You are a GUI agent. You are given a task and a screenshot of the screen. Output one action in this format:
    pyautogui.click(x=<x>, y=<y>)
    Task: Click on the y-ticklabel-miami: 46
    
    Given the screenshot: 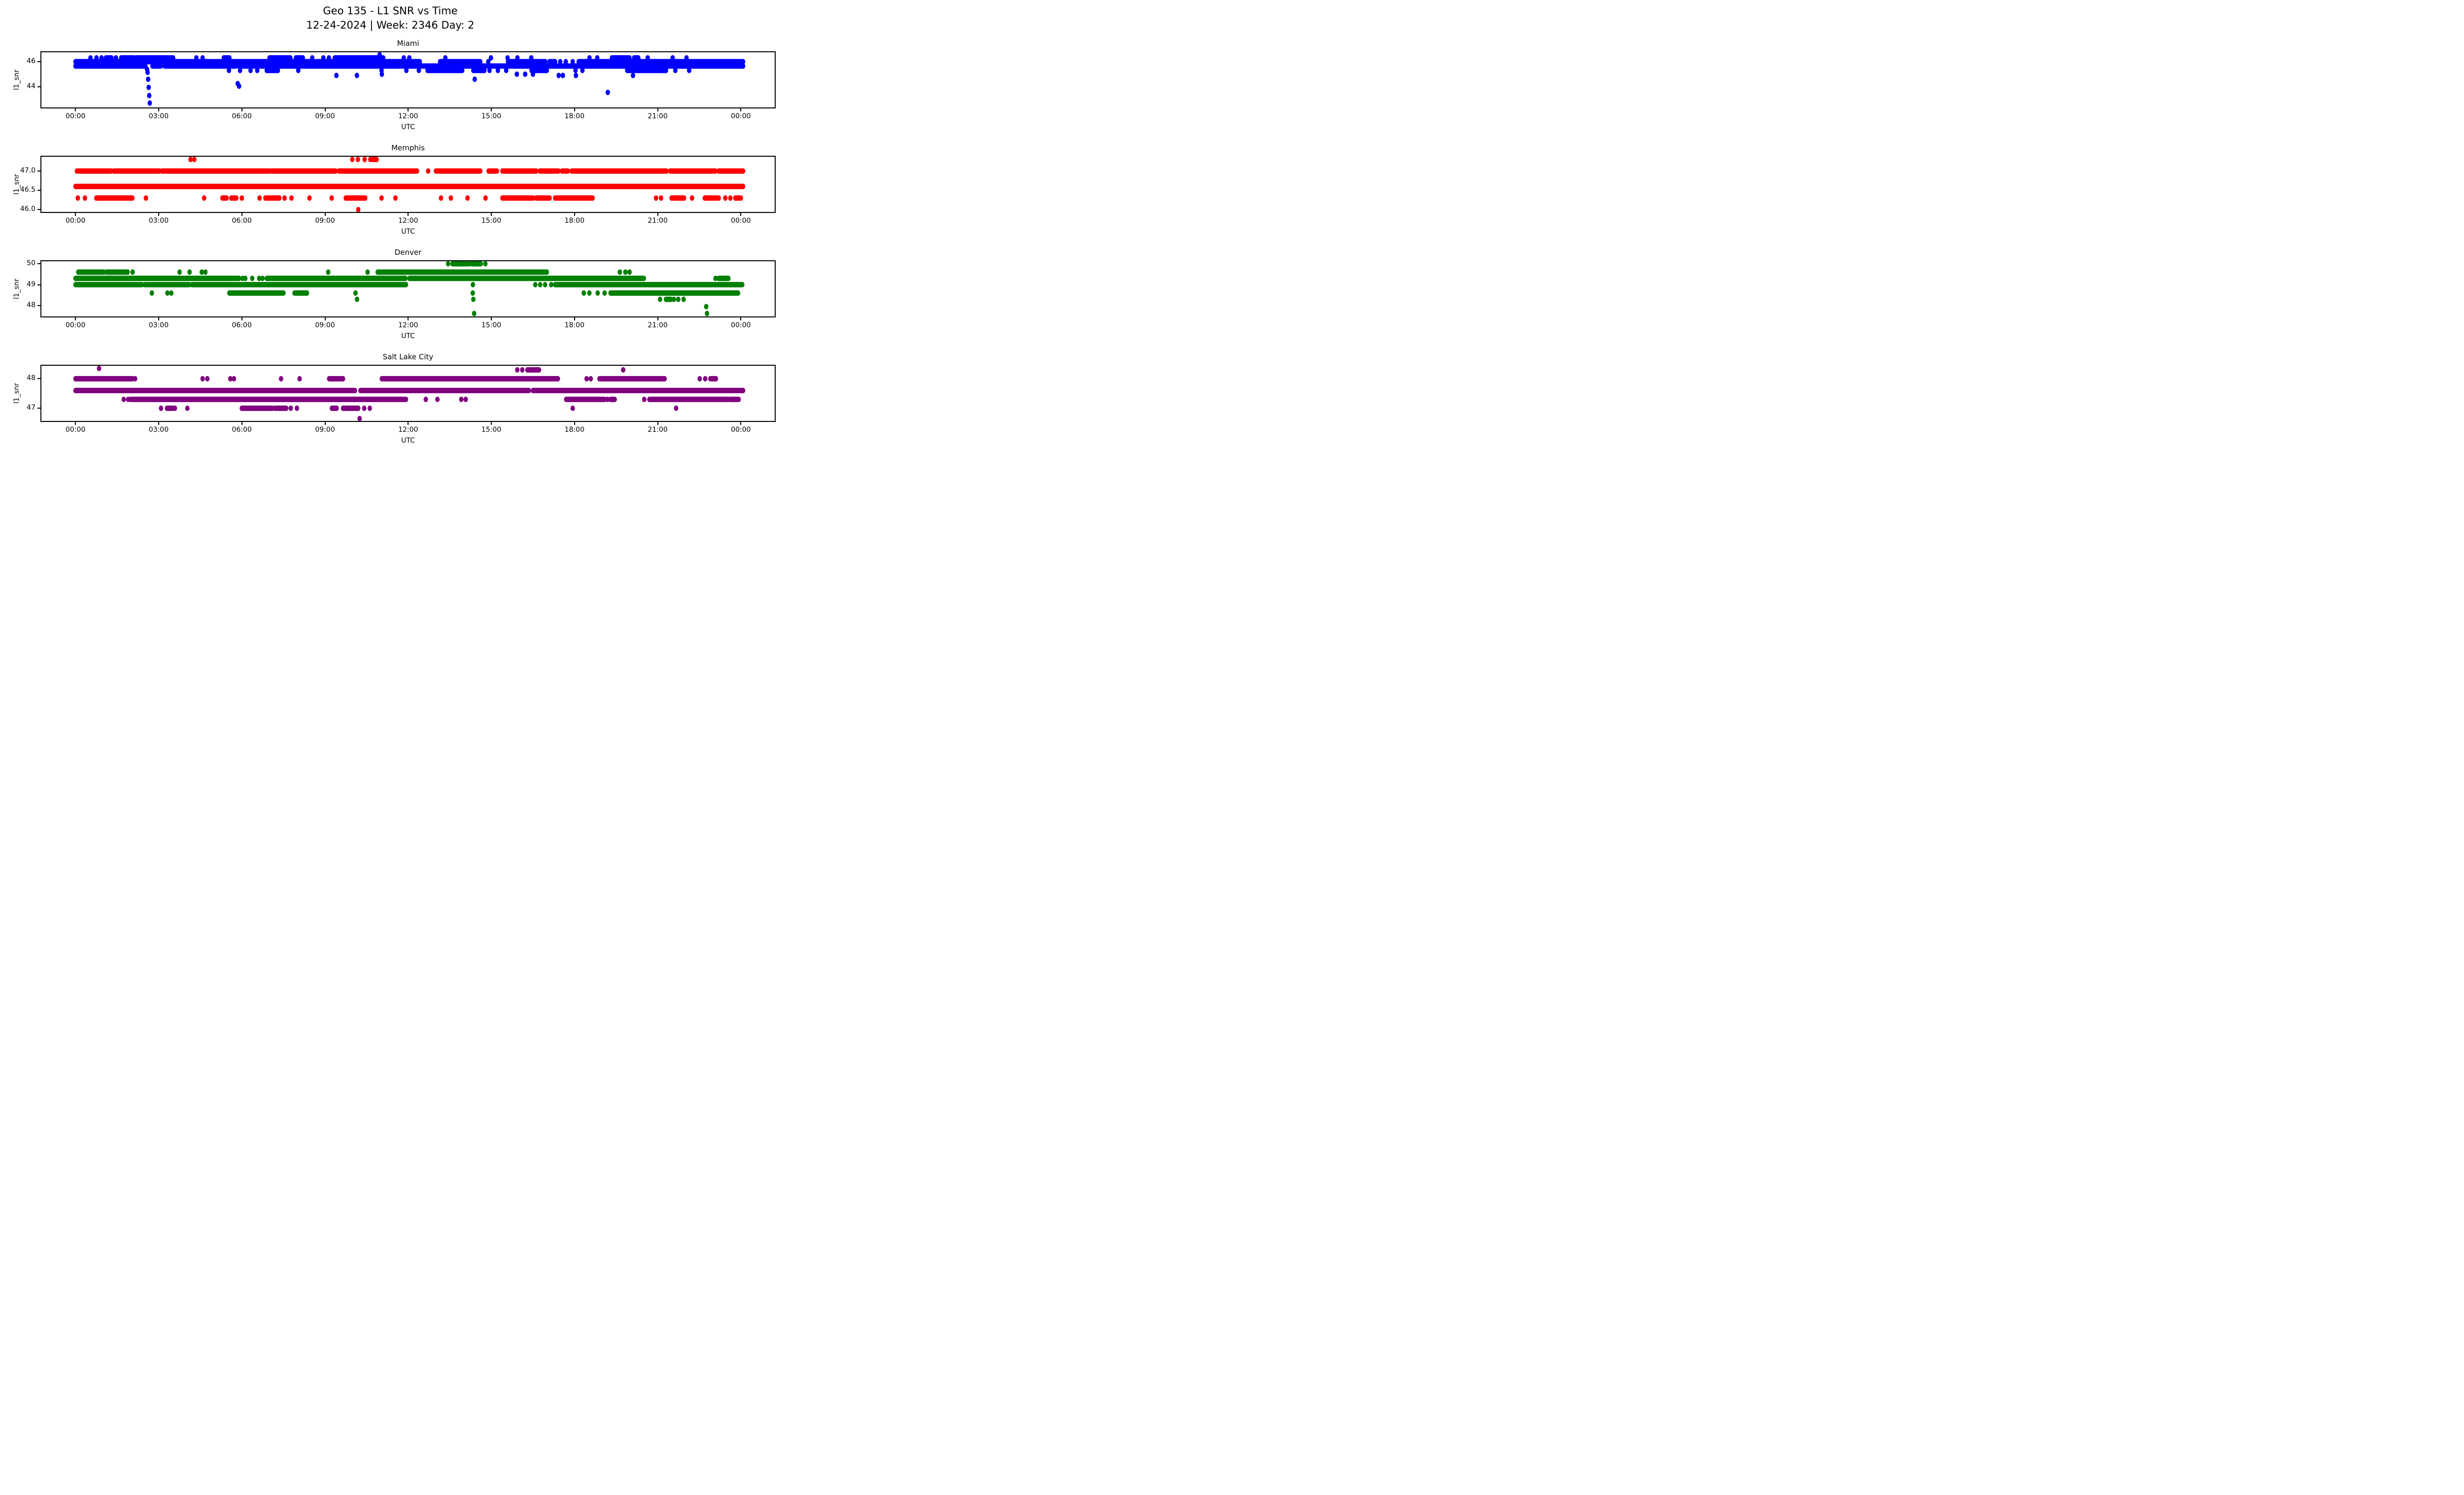 What is the action you would take?
    pyautogui.click(x=31, y=61)
    